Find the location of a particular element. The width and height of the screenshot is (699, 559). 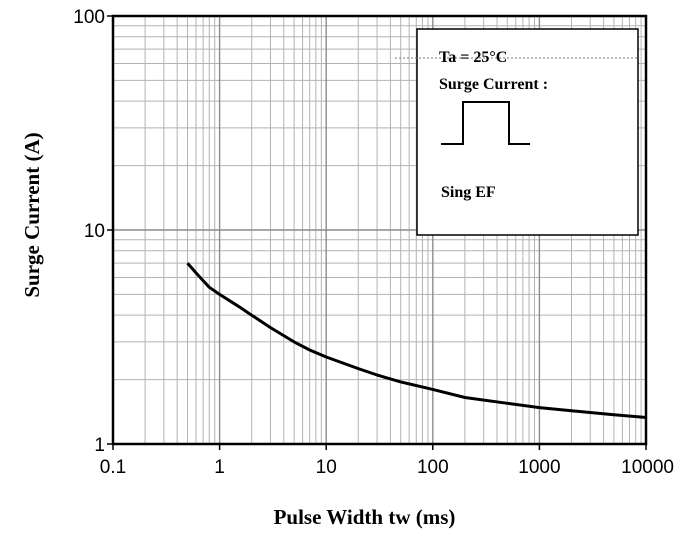

annotation-temperature: Ta = 25°C is located at coordinates (473, 57).